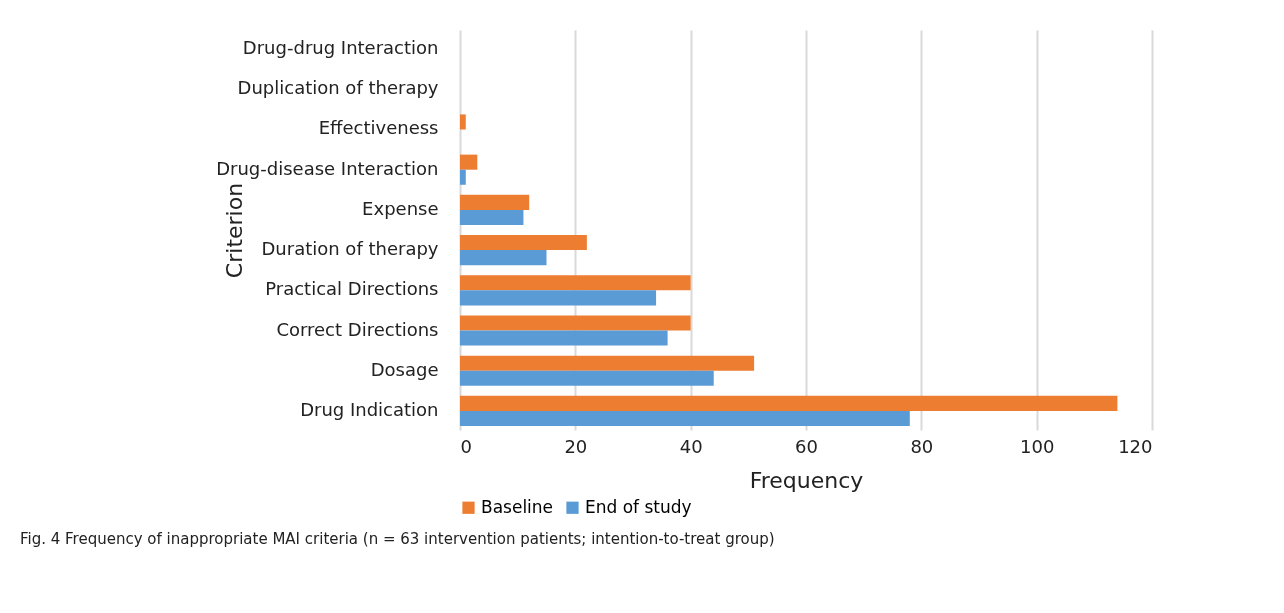 The width and height of the screenshot is (1284, 613). What do you see at coordinates (691, 446) in the screenshot?
I see `x-tick-label: 40` at bounding box center [691, 446].